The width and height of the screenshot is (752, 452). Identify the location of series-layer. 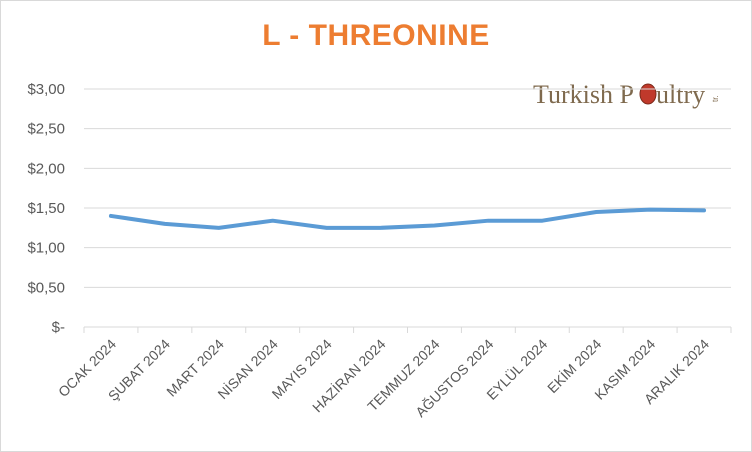
(407, 218).